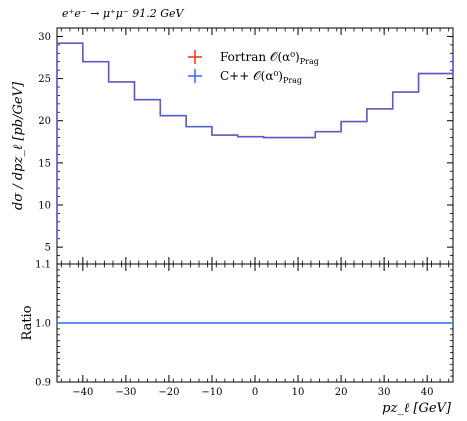 The width and height of the screenshot is (467, 421). What do you see at coordinates (253, 67) in the screenshot?
I see `legend: Fortran 𝒪(α⁰)Prag C++ 𝒪(α⁰)Prag` at bounding box center [253, 67].